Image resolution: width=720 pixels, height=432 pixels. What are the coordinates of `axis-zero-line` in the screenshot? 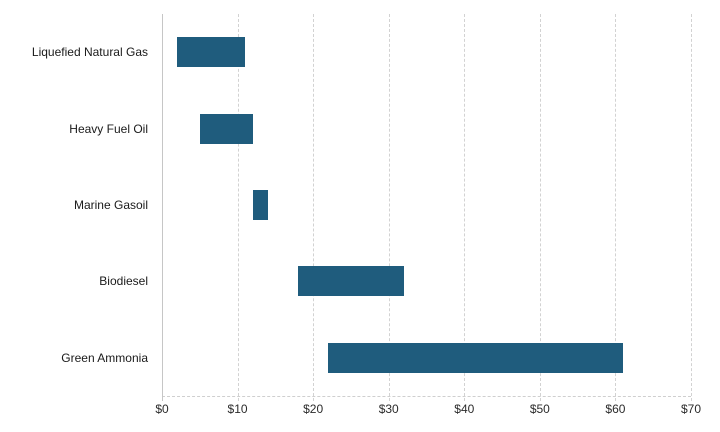 It's located at (162, 207).